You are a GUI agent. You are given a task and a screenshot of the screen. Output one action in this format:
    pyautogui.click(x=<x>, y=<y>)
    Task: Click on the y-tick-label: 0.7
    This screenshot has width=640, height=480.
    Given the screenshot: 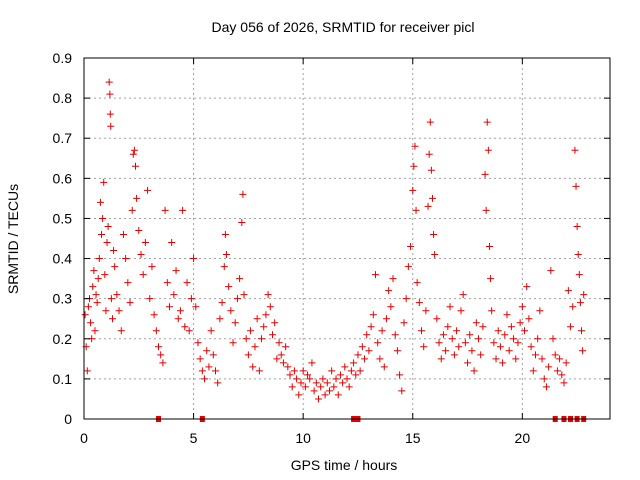 What is the action you would take?
    pyautogui.click(x=63, y=138)
    